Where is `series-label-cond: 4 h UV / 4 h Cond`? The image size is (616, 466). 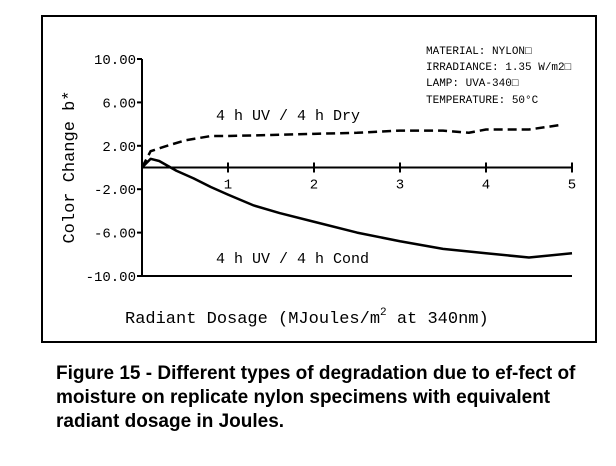
series-label-cond: 4 h UV / 4 h Cond is located at coordinates (292, 259).